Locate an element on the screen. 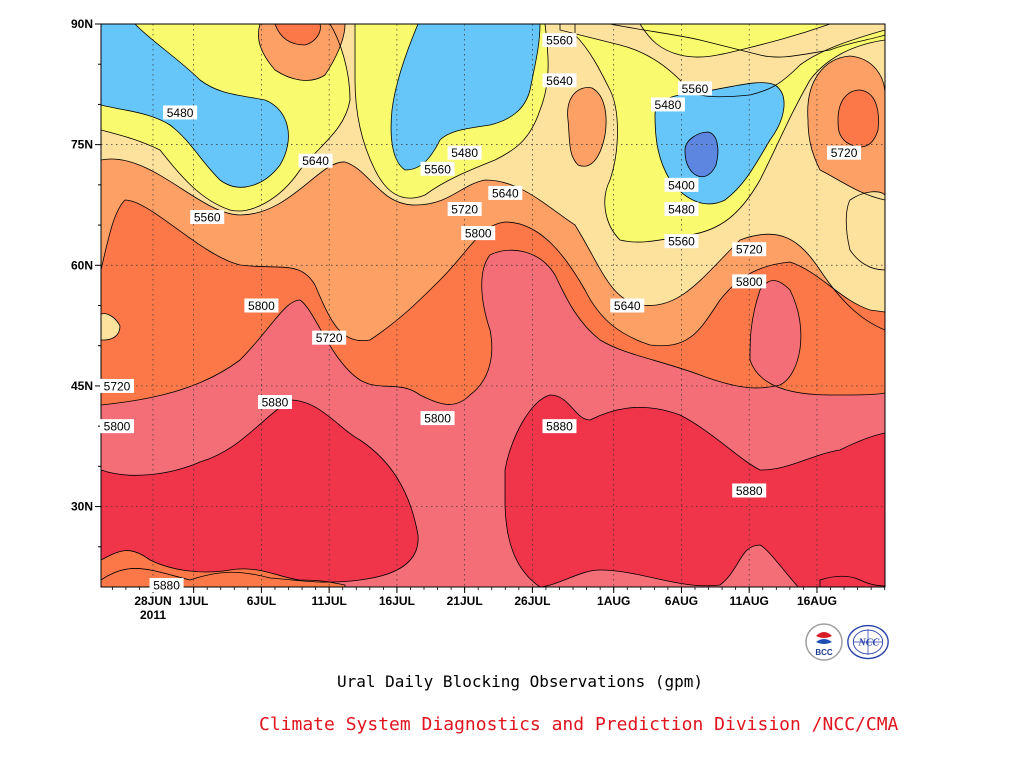 The height and width of the screenshot is (768, 1024). contour-label-1: 5480 is located at coordinates (464, 152).